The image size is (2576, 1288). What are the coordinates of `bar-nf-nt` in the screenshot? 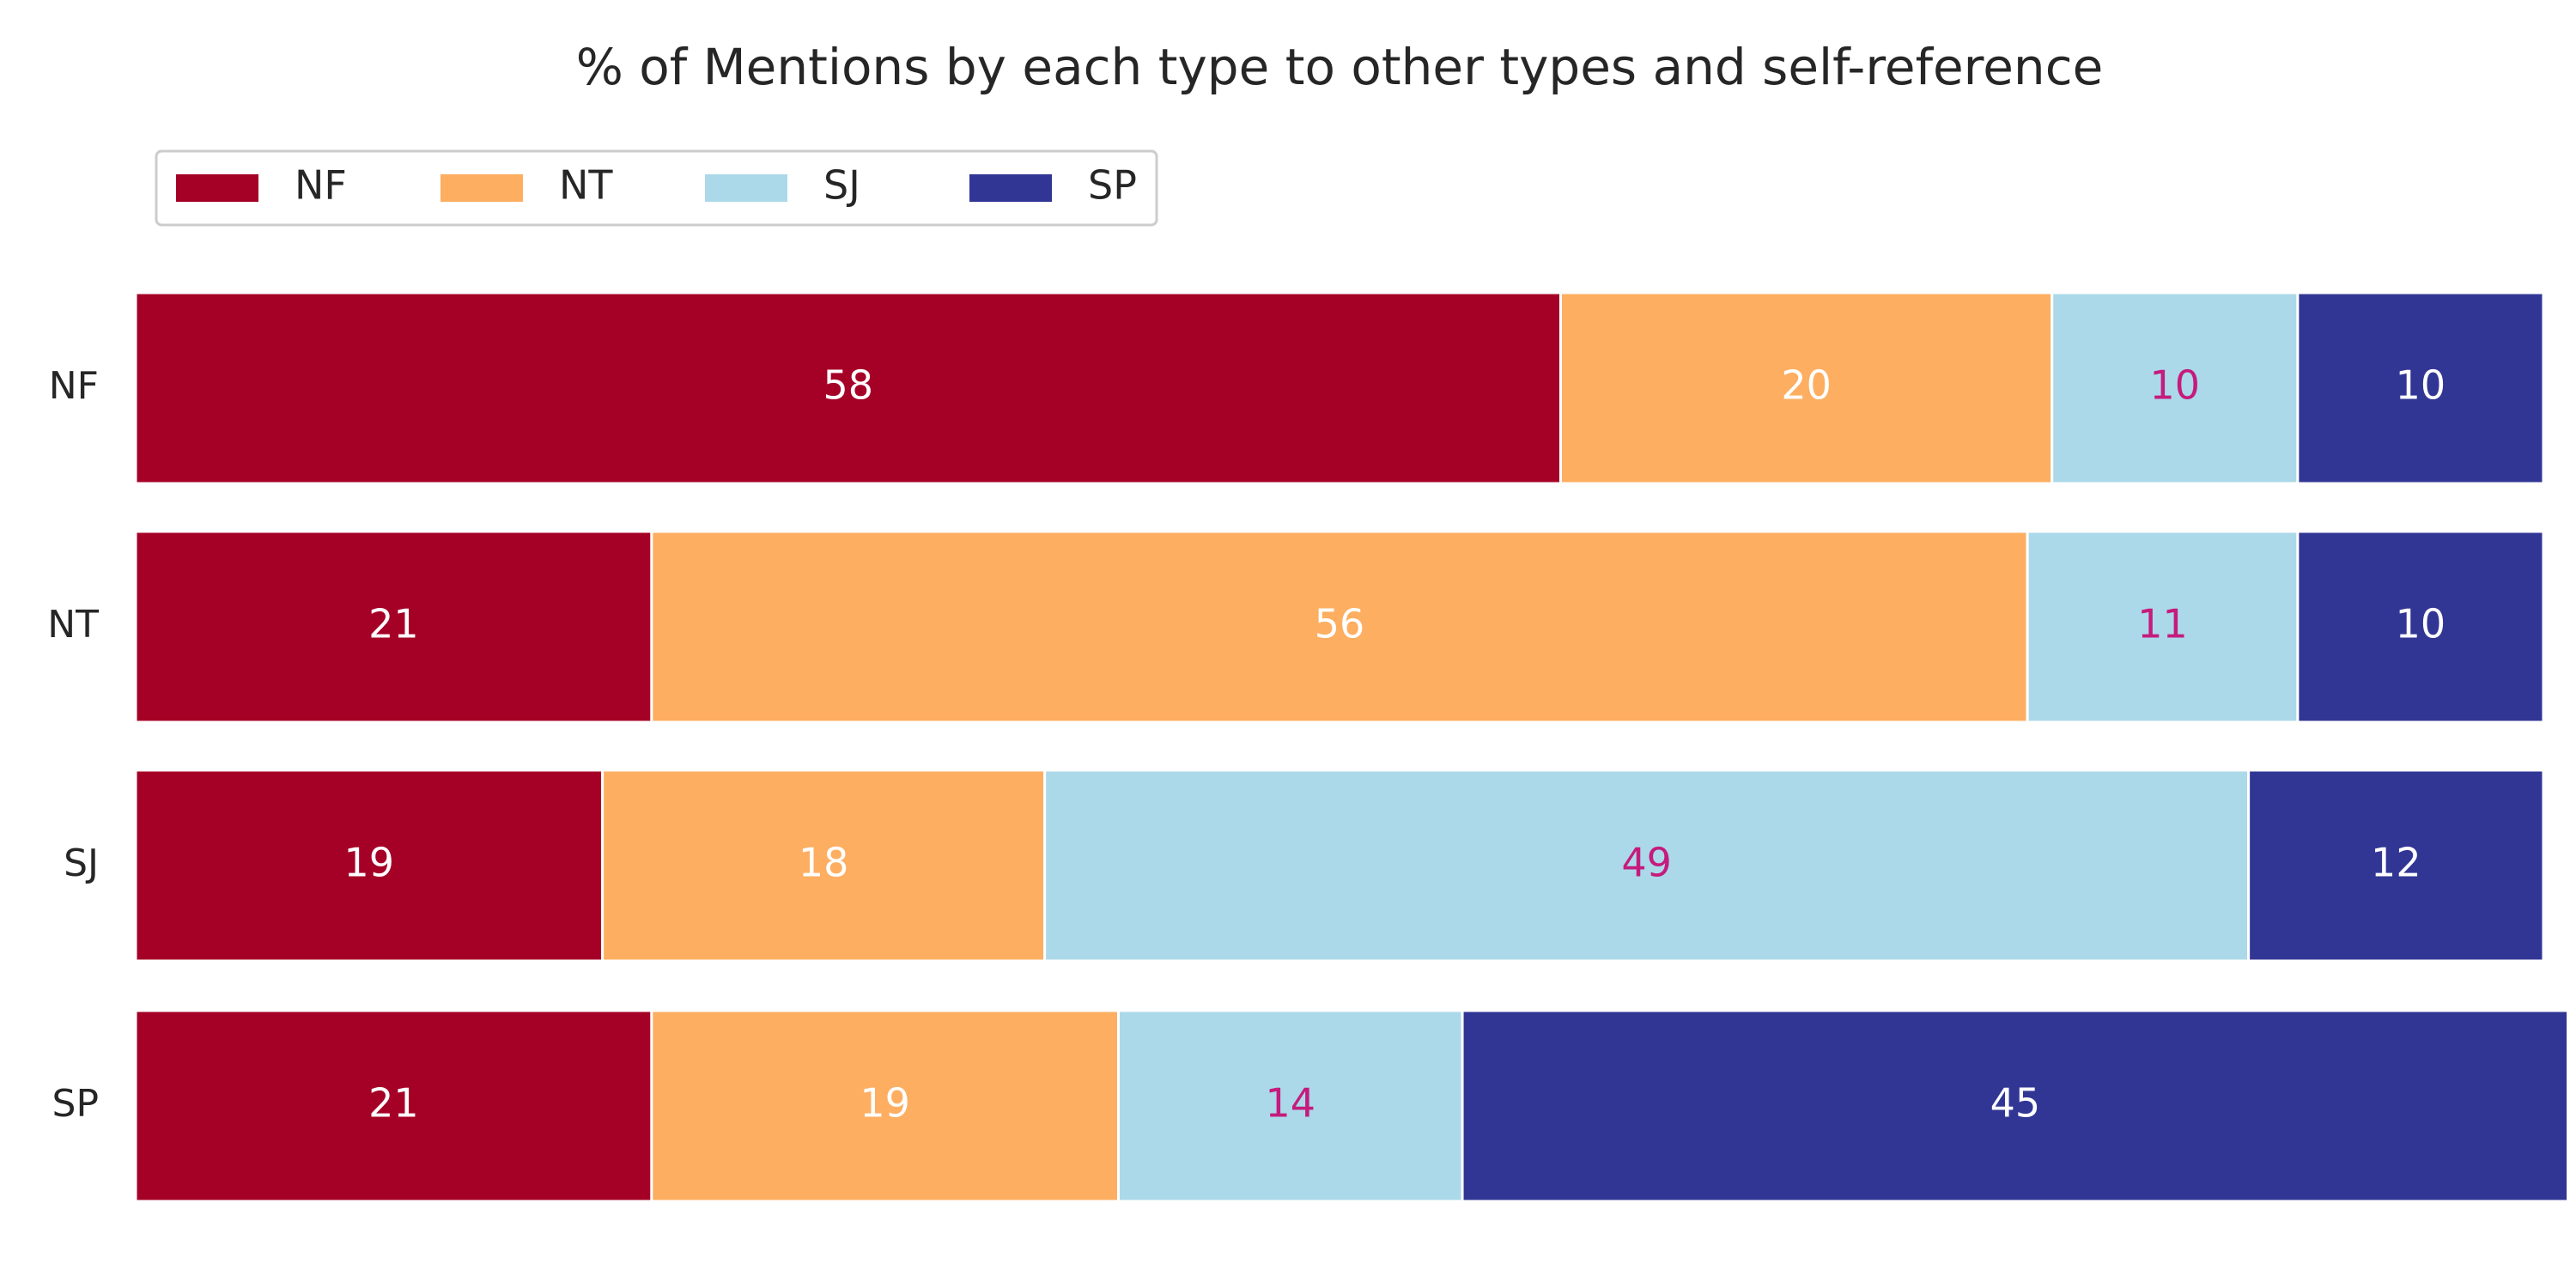 It's located at (1806, 388).